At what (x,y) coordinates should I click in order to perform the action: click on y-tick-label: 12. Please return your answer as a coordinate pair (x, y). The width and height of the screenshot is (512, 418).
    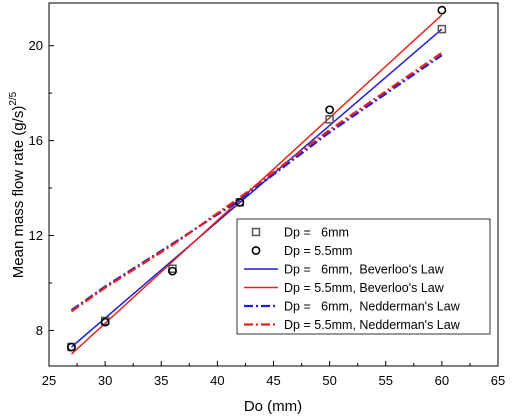
    Looking at the image, I should click on (36, 235).